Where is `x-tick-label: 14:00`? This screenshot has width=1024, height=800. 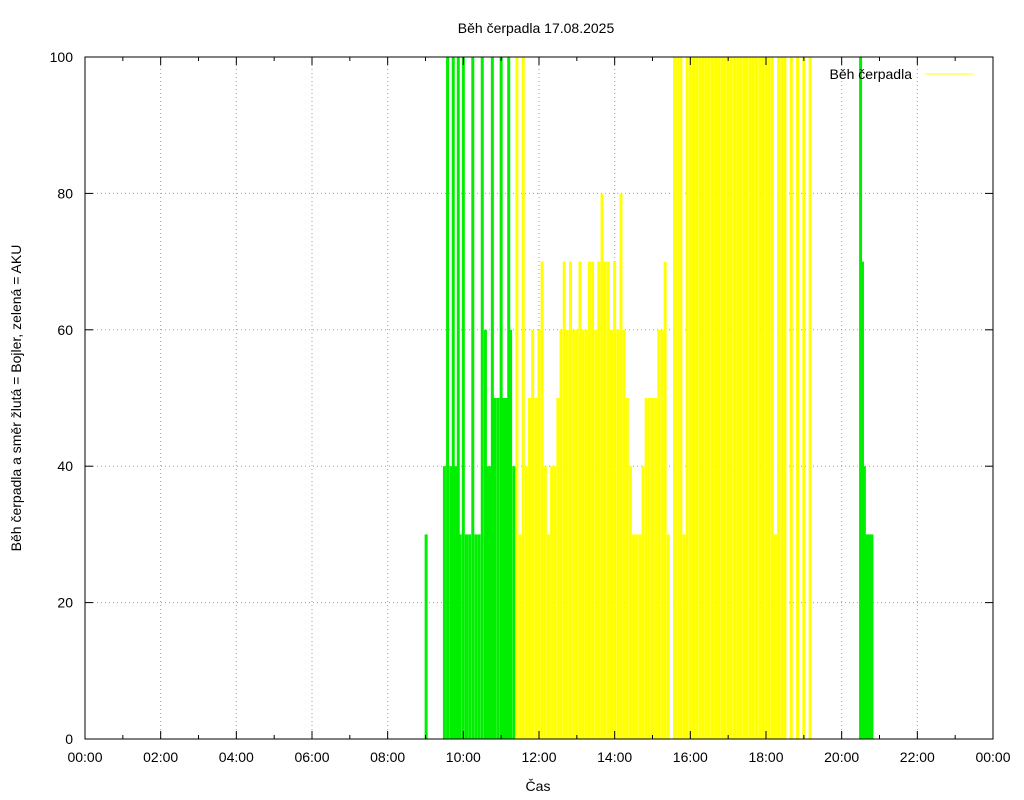 x-tick-label: 14:00 is located at coordinates (614, 757).